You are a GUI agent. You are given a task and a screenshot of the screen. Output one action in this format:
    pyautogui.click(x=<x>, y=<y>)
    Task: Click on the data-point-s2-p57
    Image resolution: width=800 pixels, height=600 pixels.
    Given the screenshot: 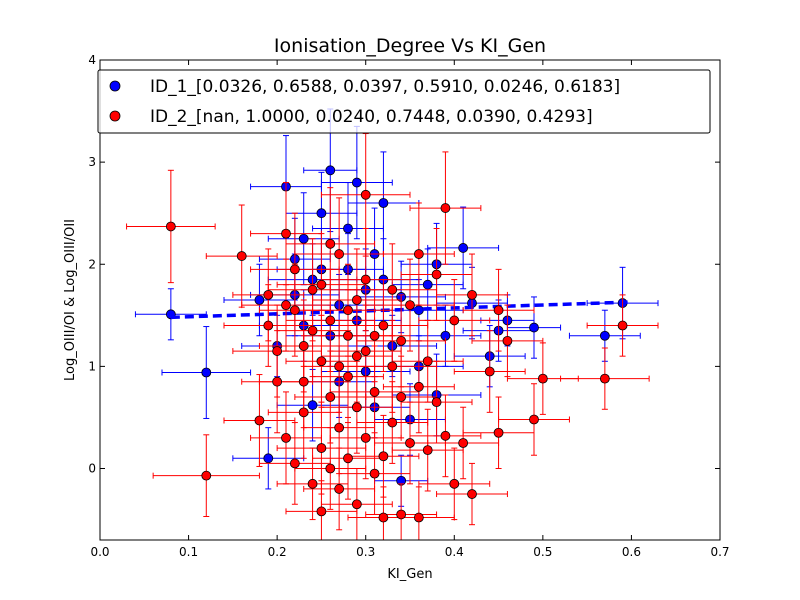 What is the action you would take?
    pyautogui.click(x=498, y=310)
    